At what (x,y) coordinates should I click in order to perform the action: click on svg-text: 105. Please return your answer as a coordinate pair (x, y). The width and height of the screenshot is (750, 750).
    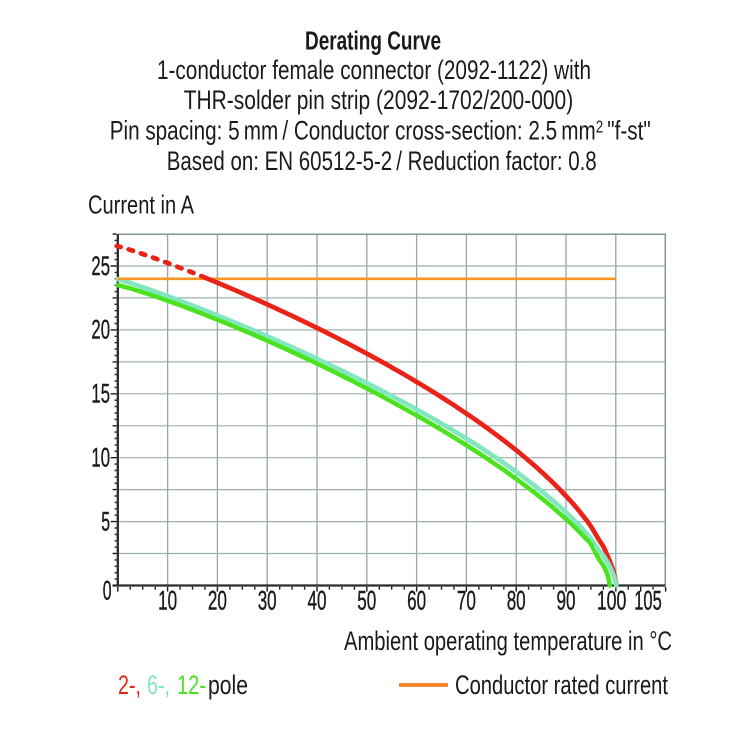
    Looking at the image, I should click on (648, 601).